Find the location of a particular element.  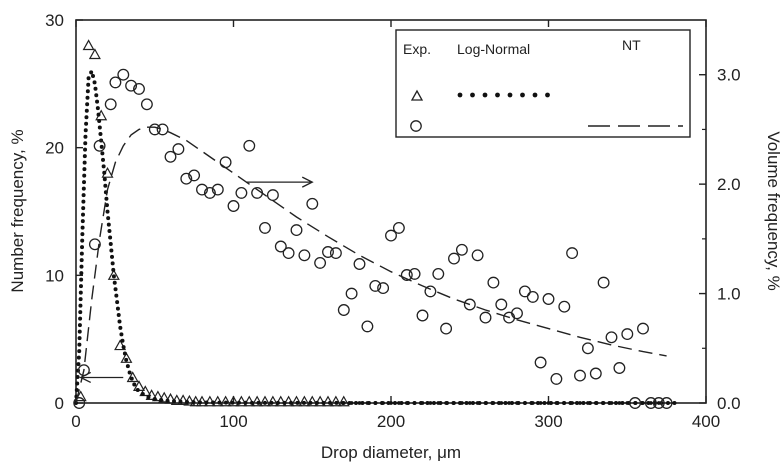

y-right-tick-label: 3.0 is located at coordinates (729, 75).